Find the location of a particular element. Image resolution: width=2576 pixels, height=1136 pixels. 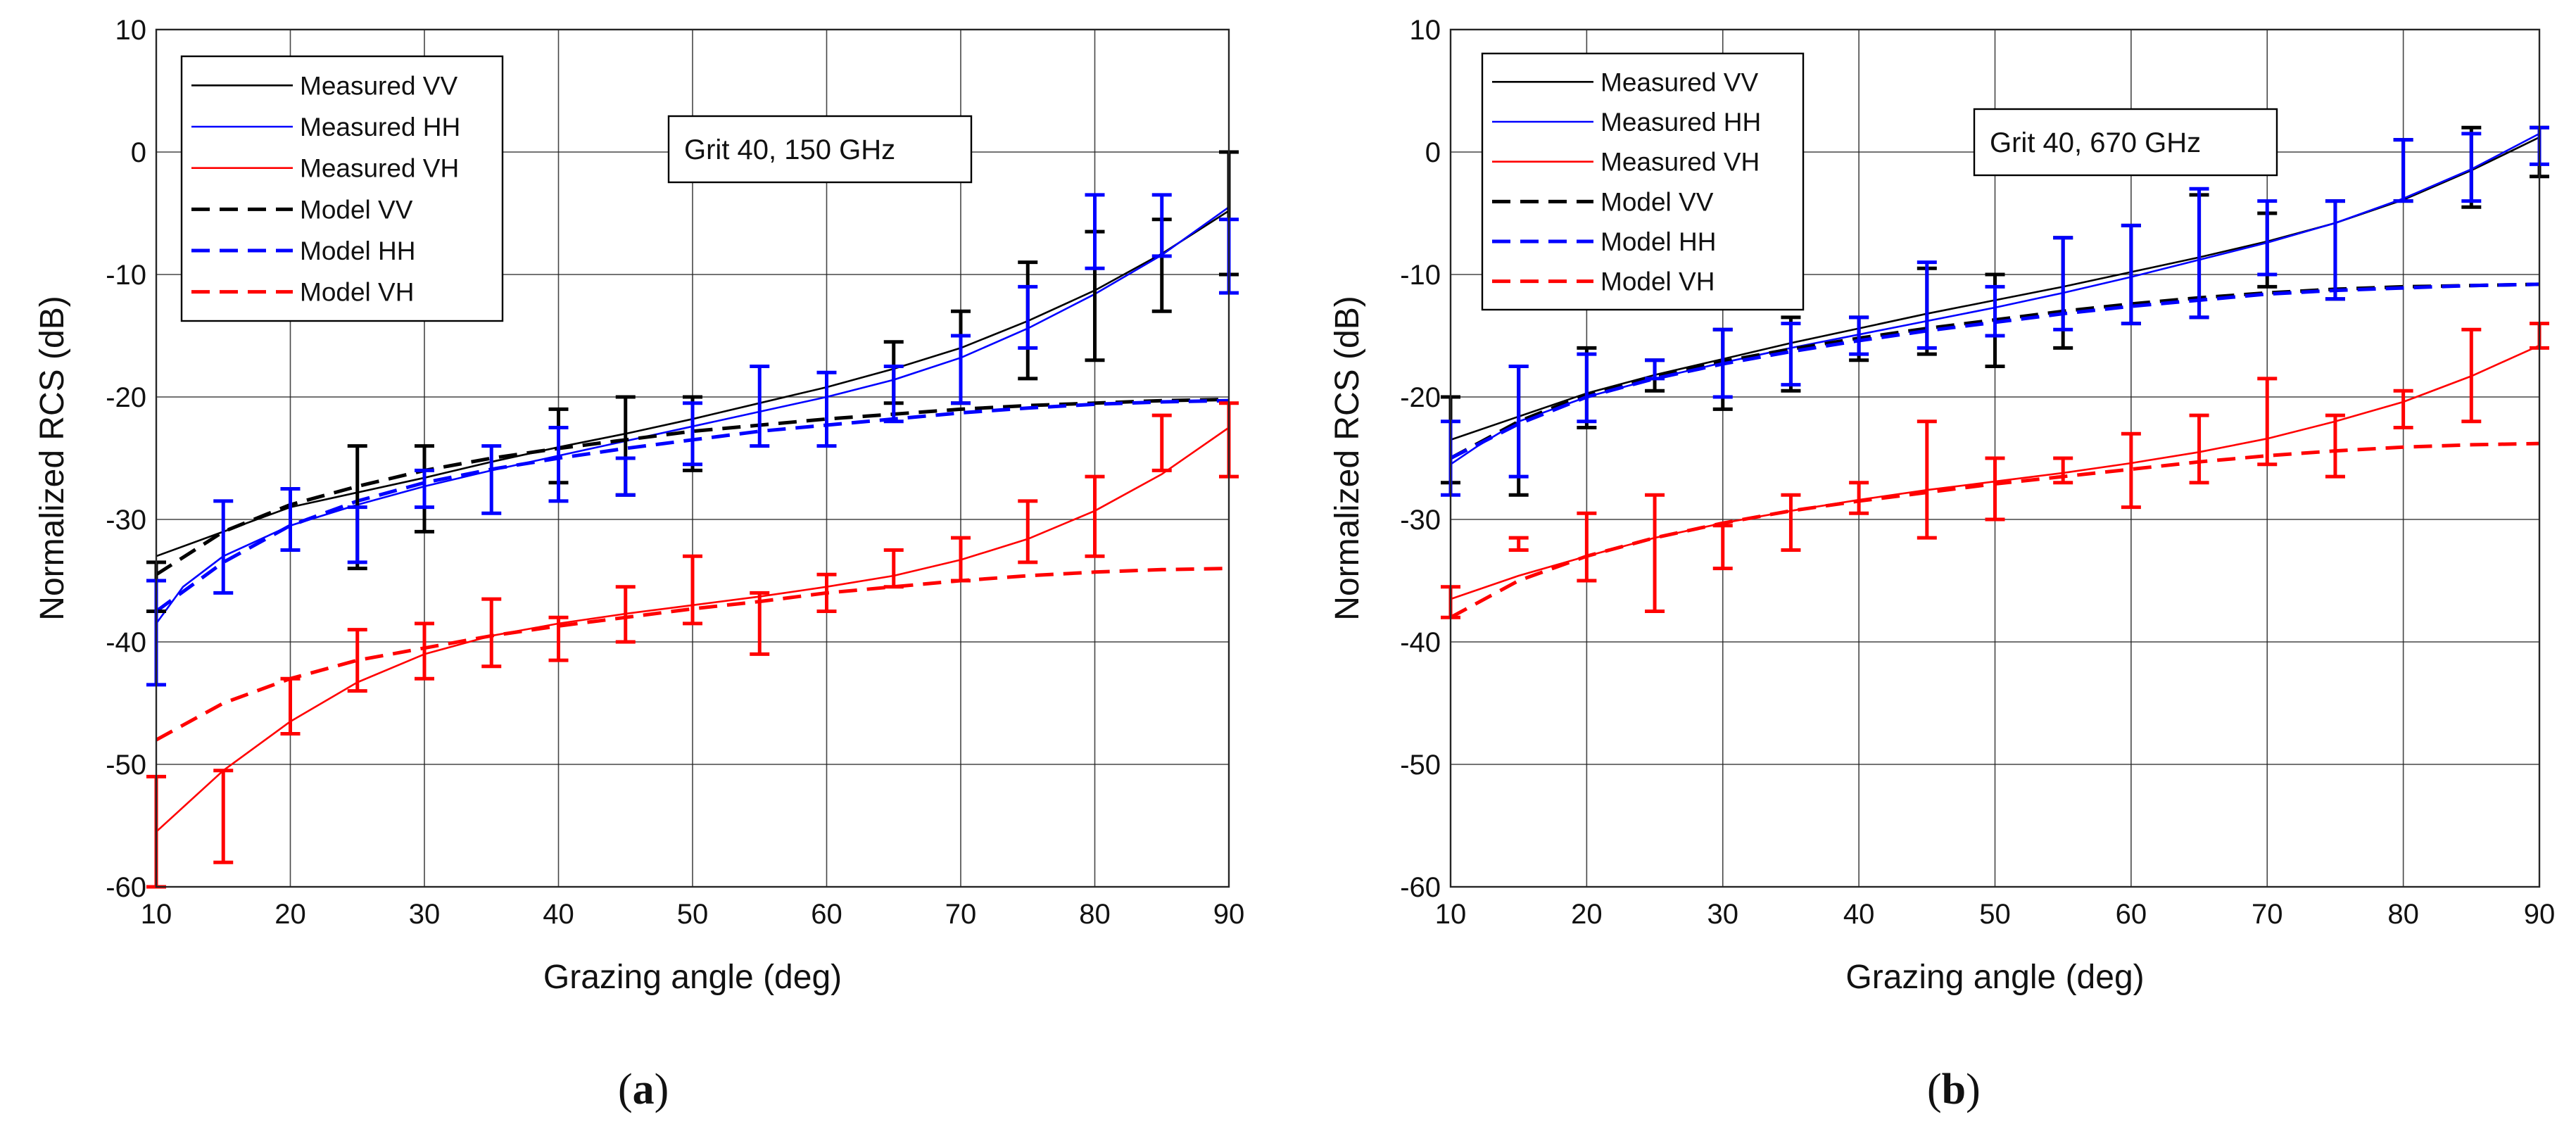

panel-label: (a) is located at coordinates (643, 1089).